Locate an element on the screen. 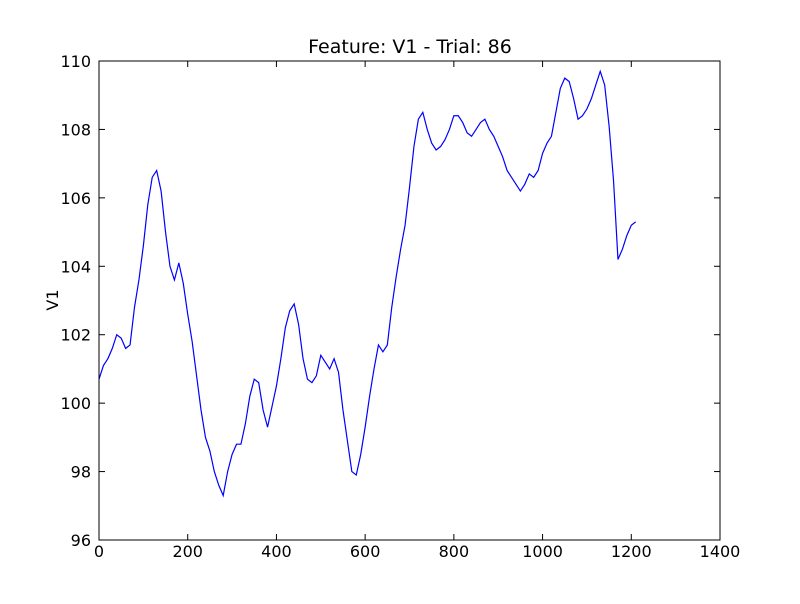 This screenshot has width=800, height=604. x-tick-label: 800 is located at coordinates (454, 551).